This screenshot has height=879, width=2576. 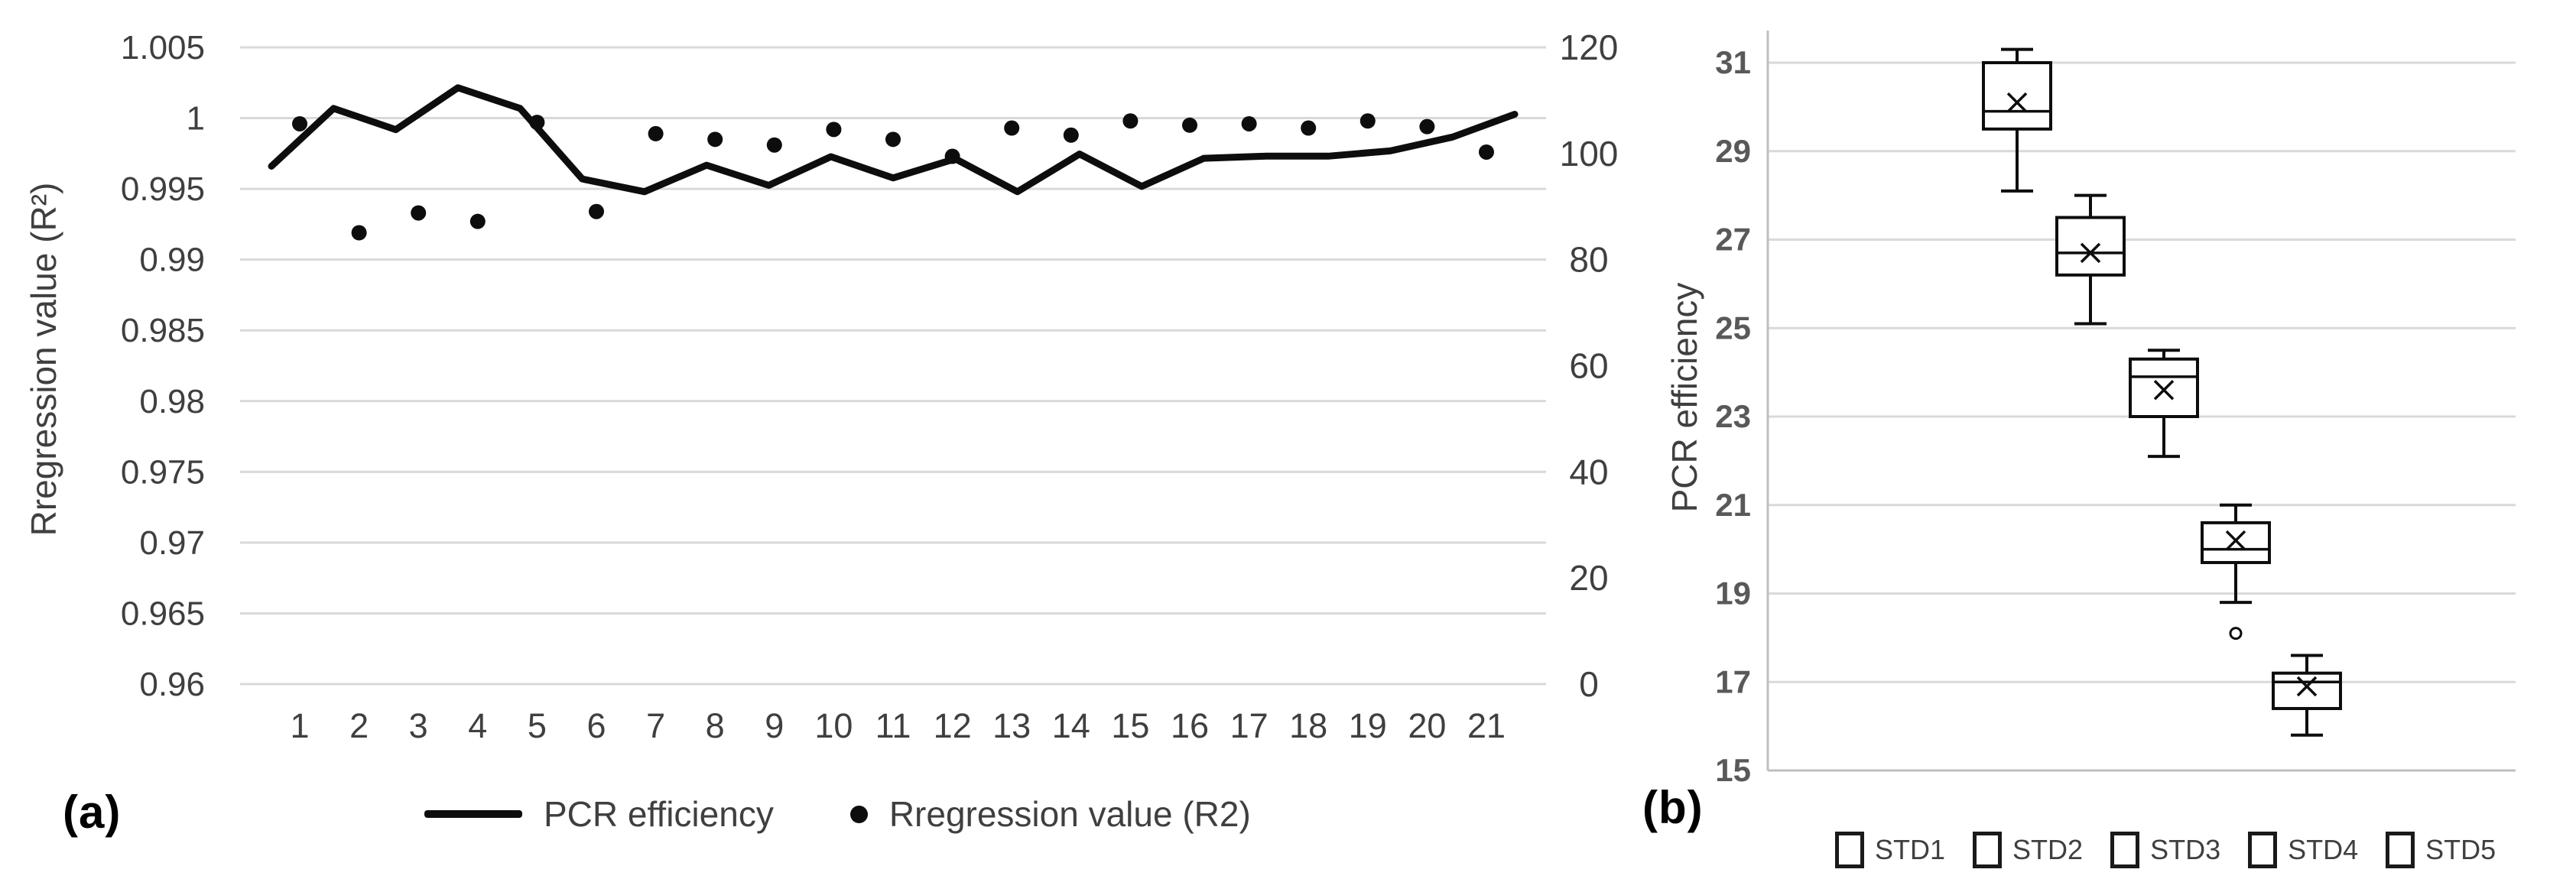 I want to click on a-left-tick-label: 0.99, so click(x=172, y=260).